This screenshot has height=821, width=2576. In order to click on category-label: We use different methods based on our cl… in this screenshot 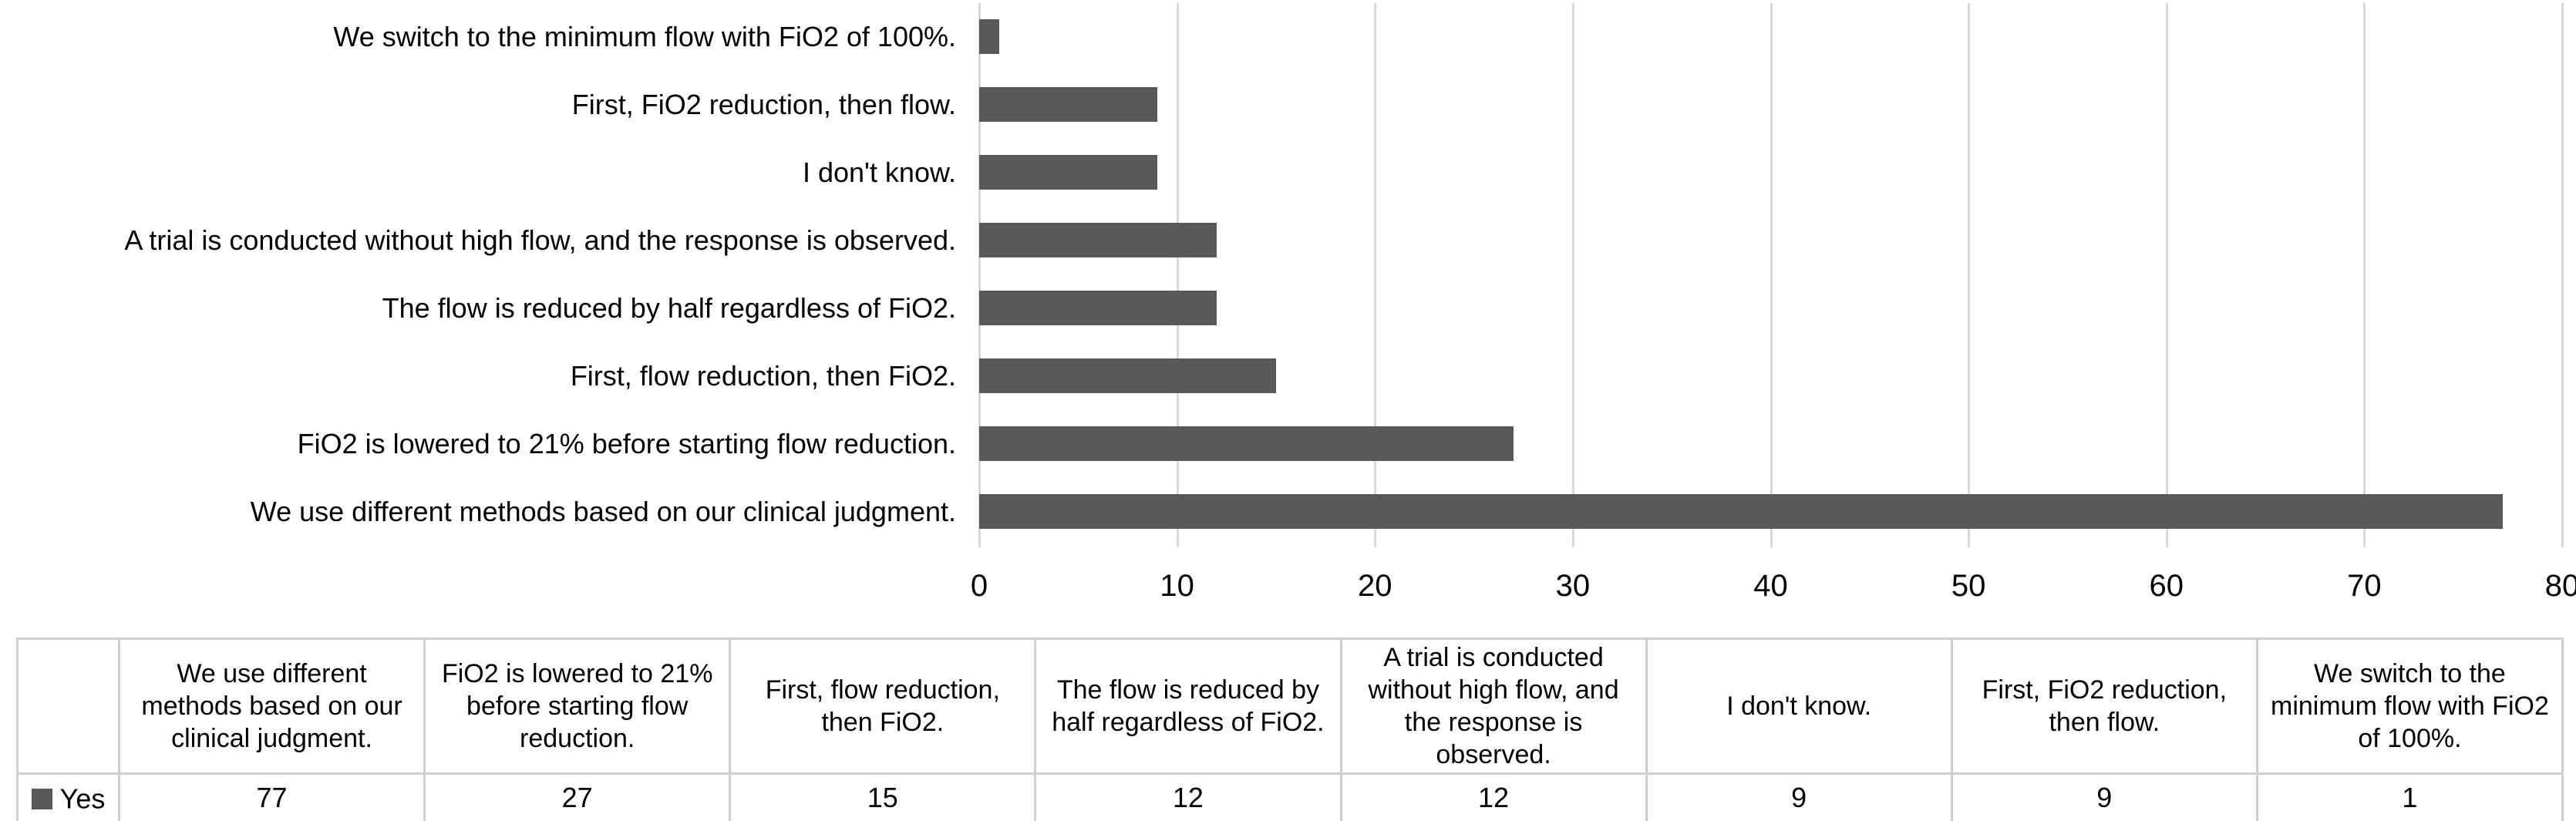, I will do `click(603, 512)`.